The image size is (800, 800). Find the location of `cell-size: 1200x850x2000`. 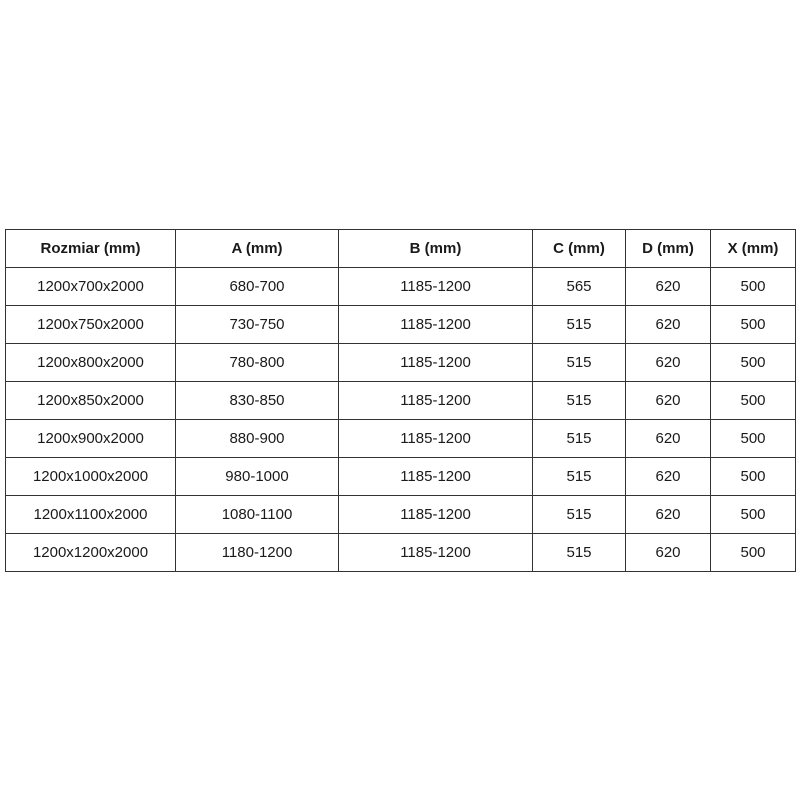

cell-size: 1200x850x2000 is located at coordinates (90, 400).